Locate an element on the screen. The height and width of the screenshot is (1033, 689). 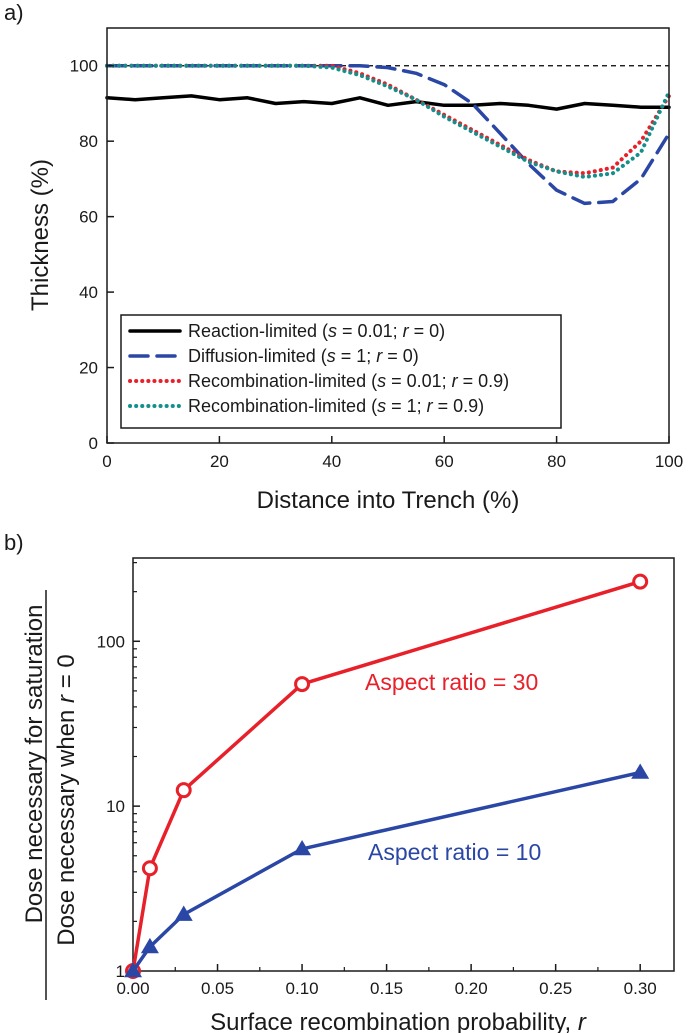
chart-a-curves is located at coordinates (388, 134).